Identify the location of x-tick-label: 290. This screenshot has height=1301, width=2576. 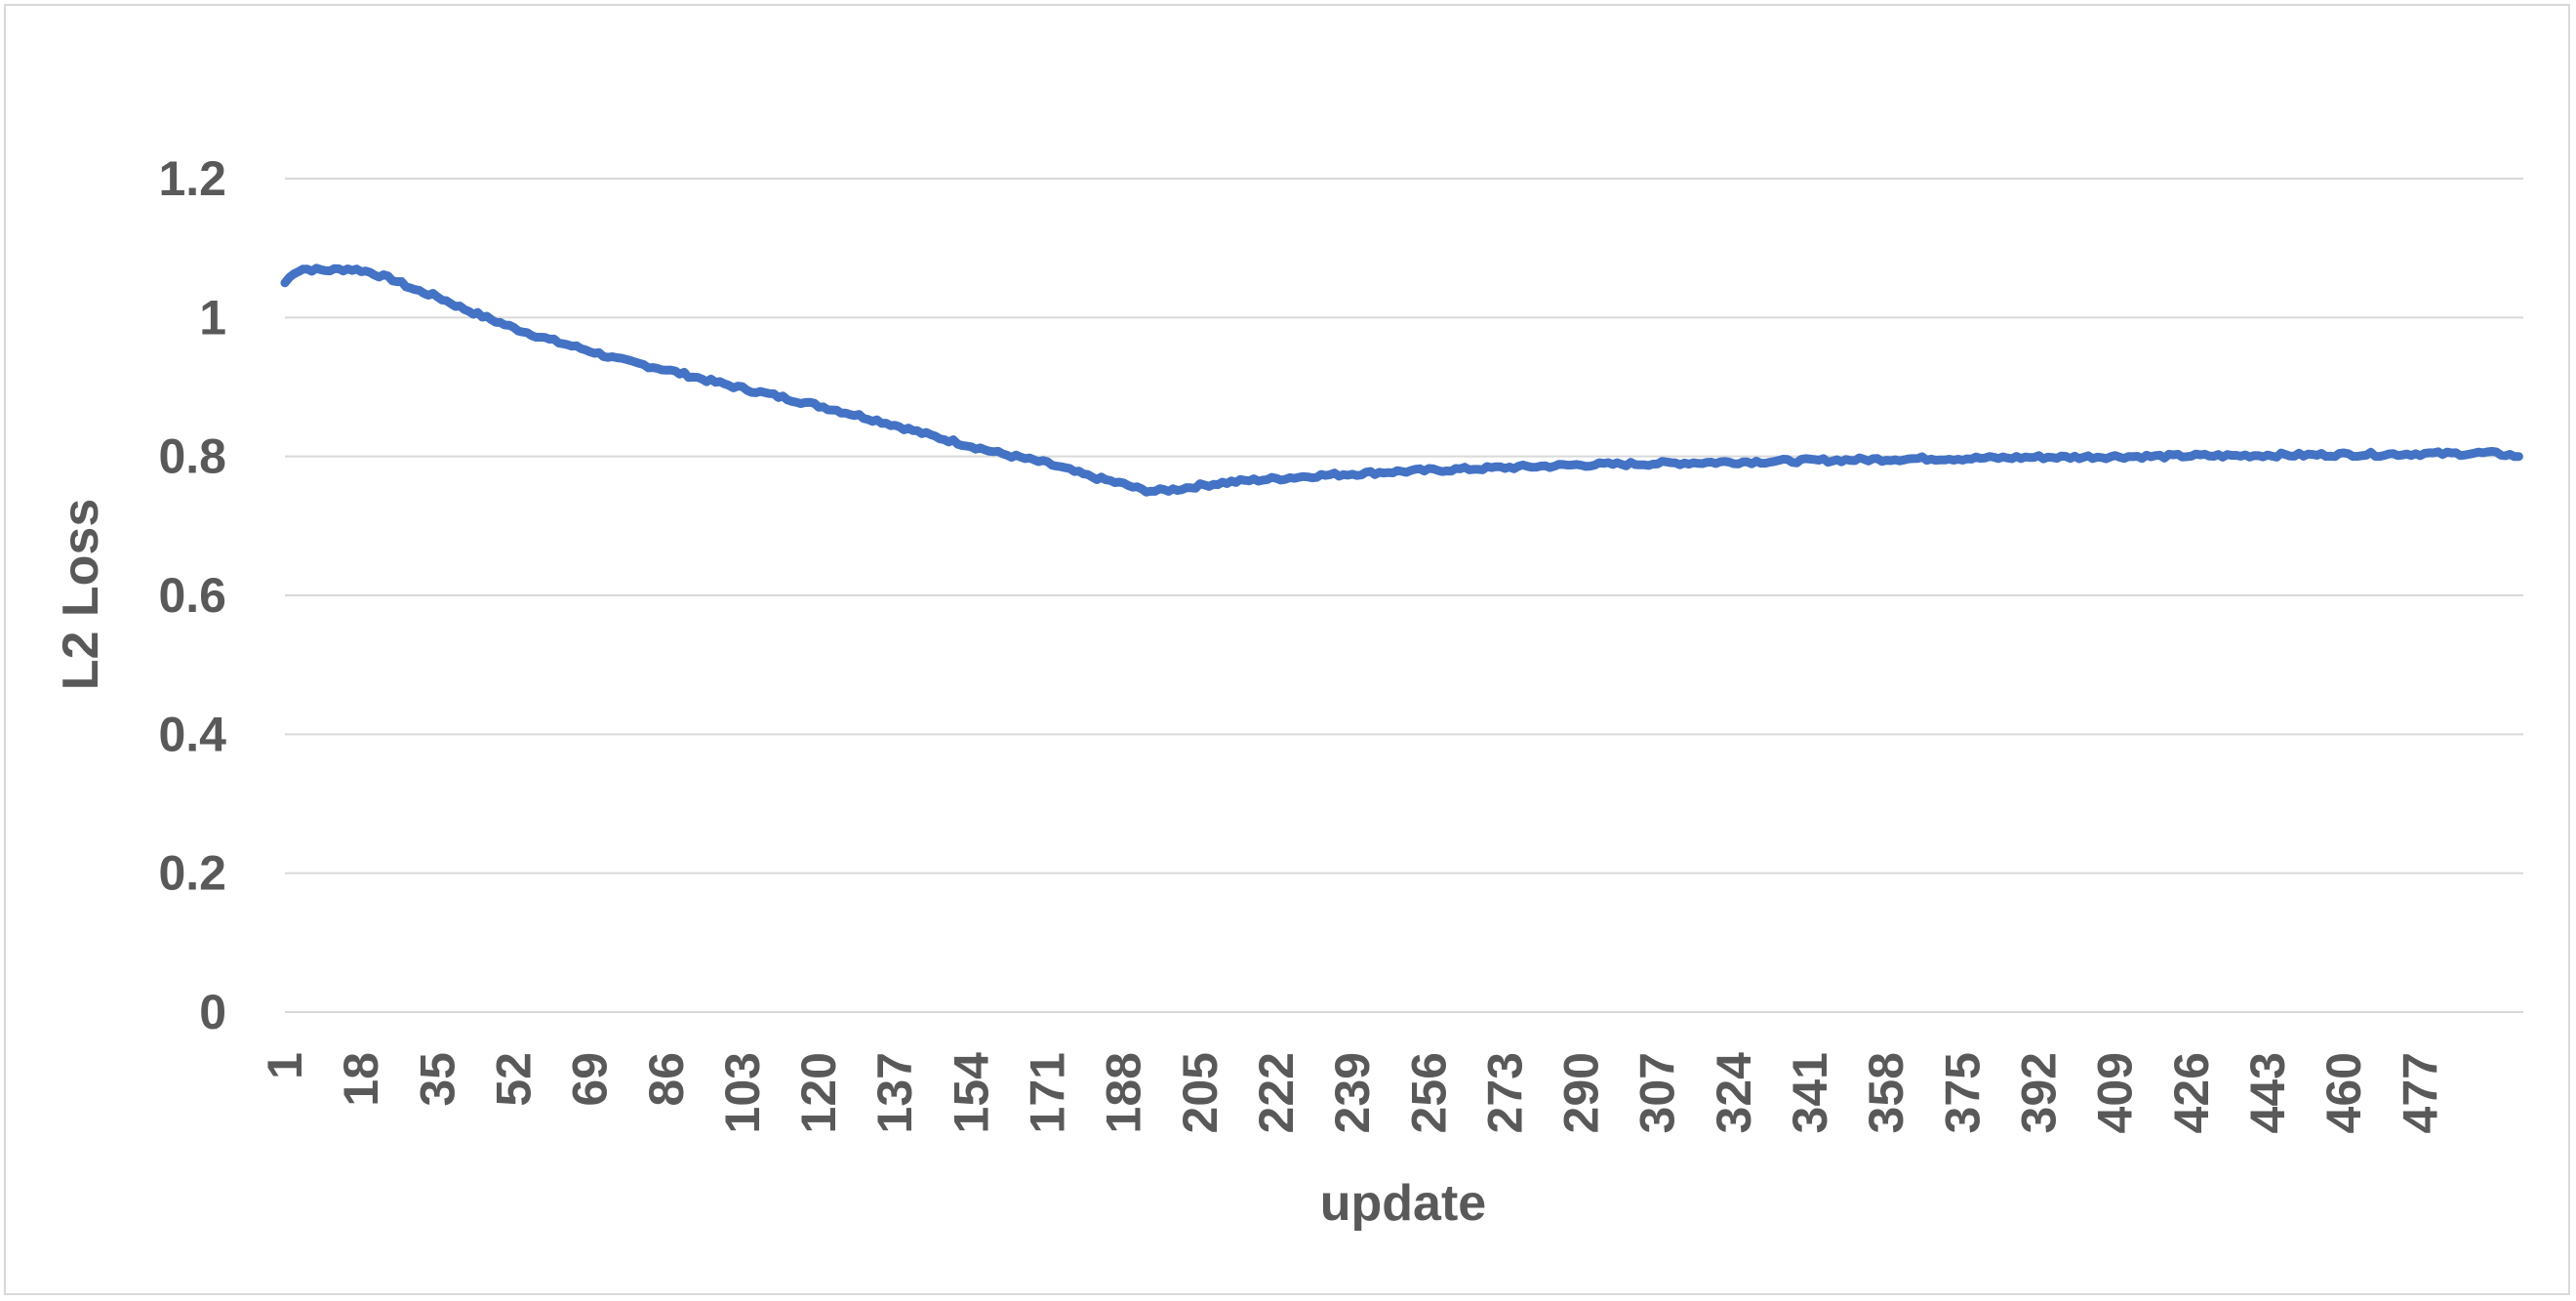
(1581, 1092).